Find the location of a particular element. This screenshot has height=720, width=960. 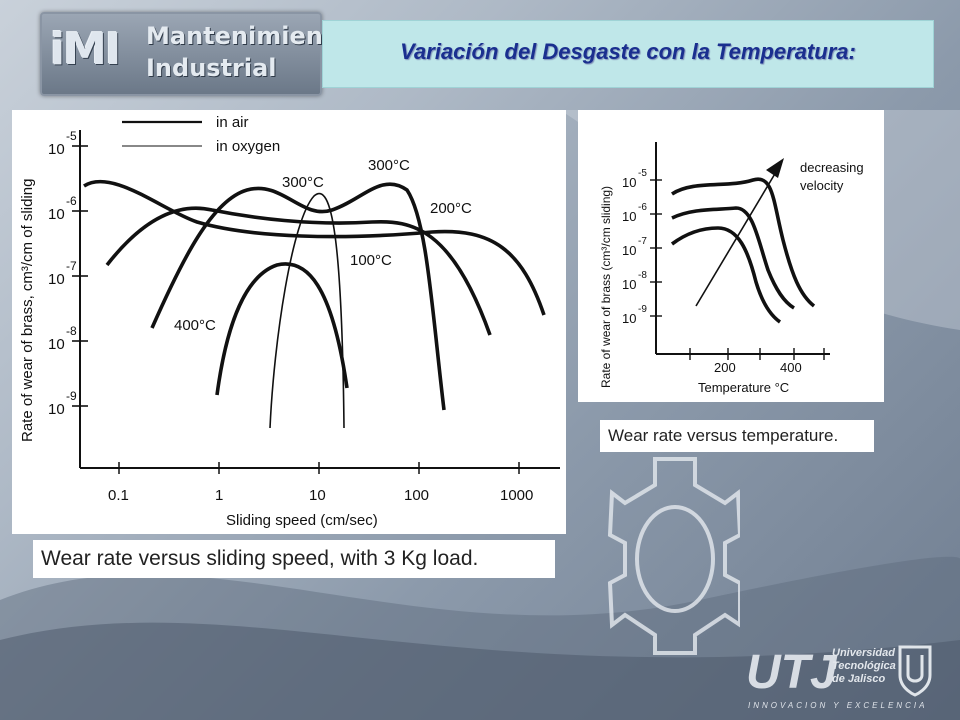

utj-logo-subtitle: Universidad Tecnológica de Jalisco is located at coordinates (864, 666).